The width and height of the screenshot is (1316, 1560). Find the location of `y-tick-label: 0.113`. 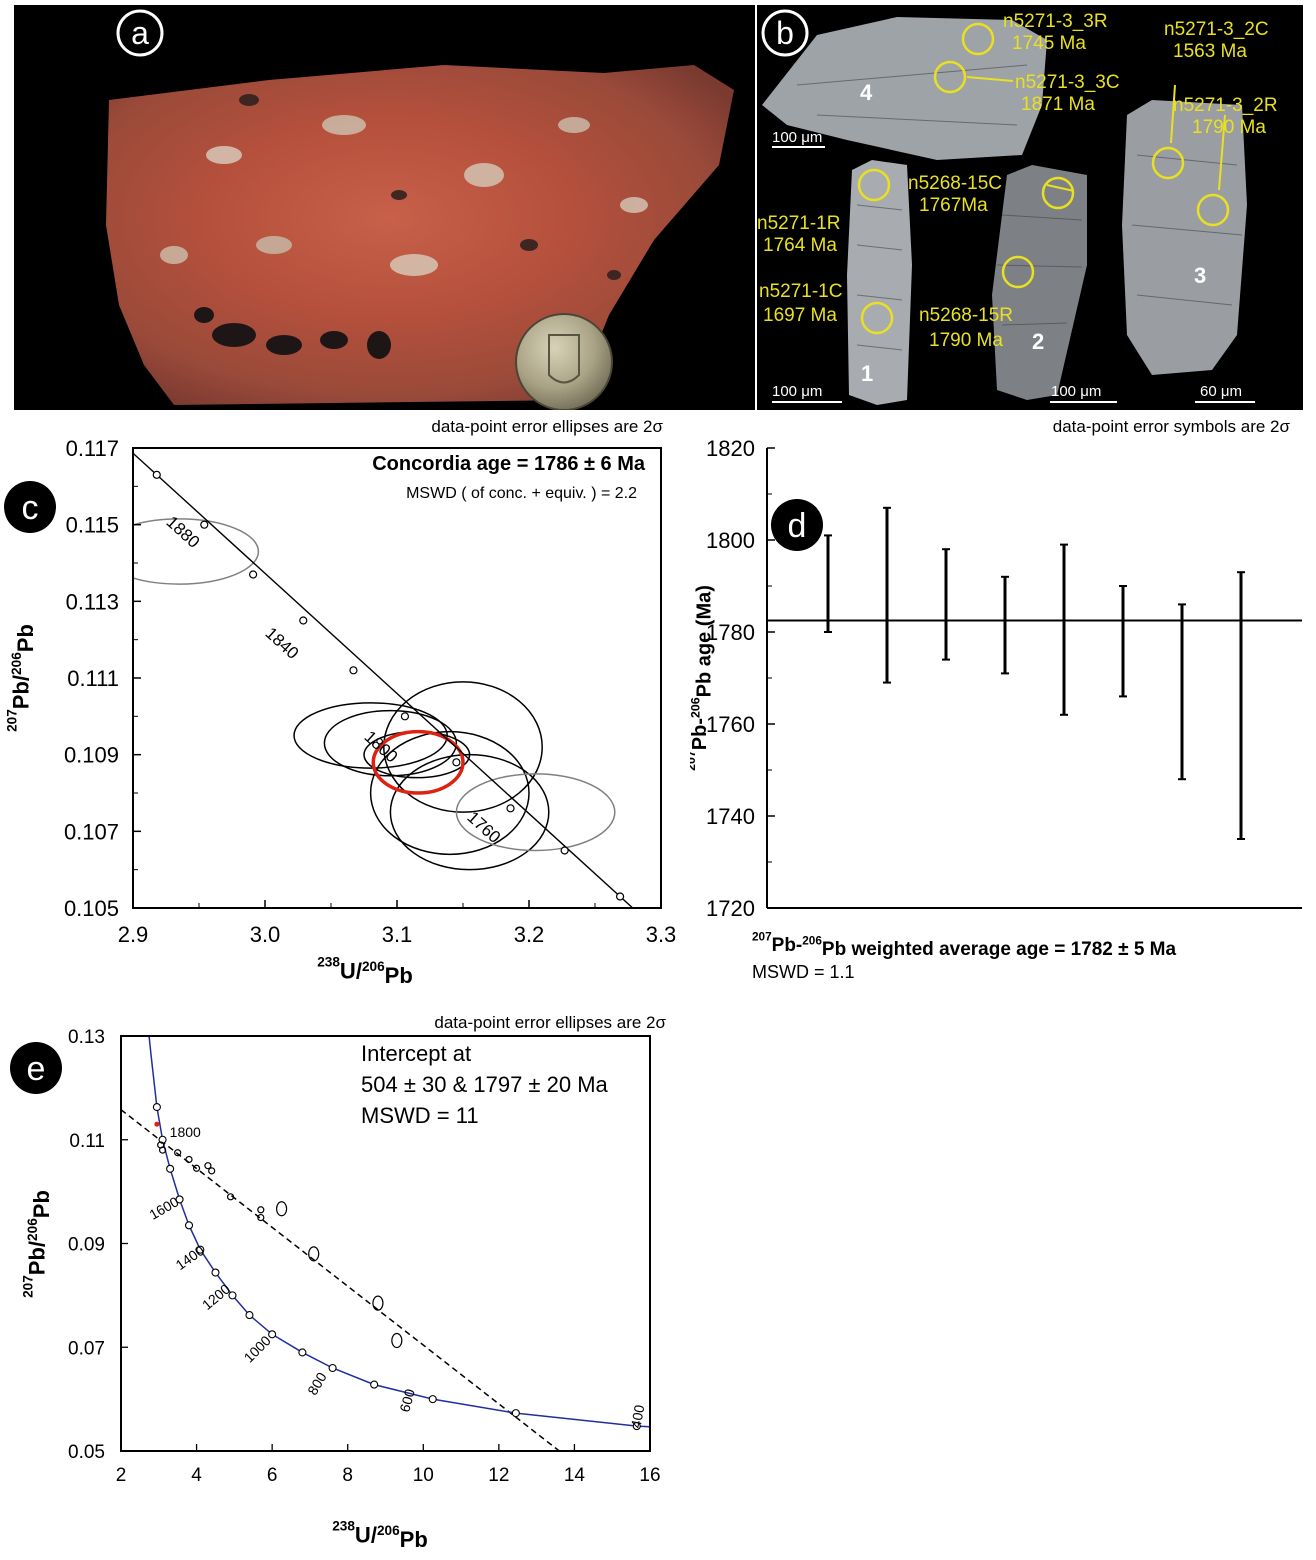

y-tick-label: 0.113 is located at coordinates (92, 601).